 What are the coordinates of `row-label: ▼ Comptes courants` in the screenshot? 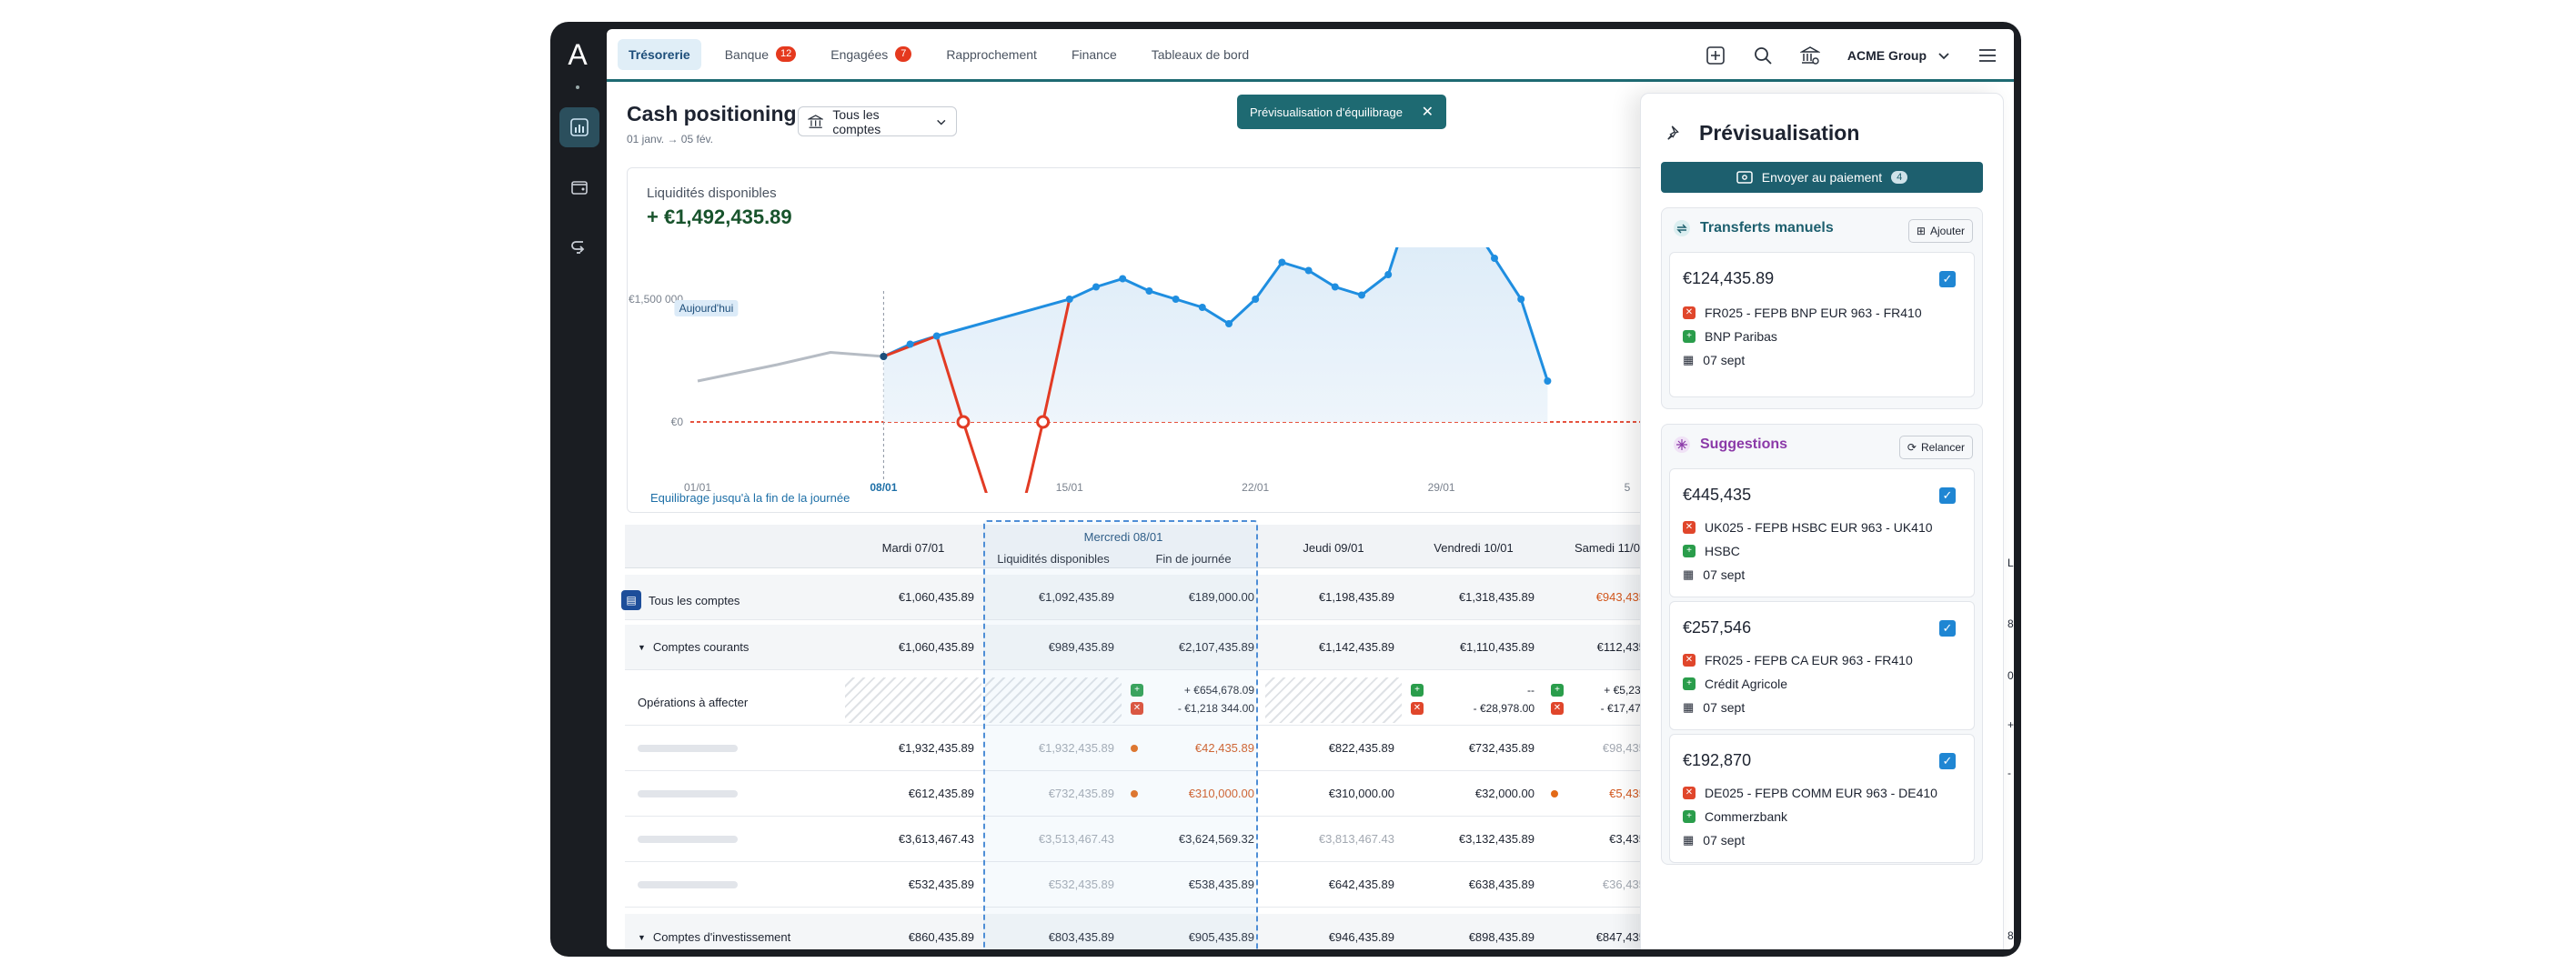 It's located at (693, 647).